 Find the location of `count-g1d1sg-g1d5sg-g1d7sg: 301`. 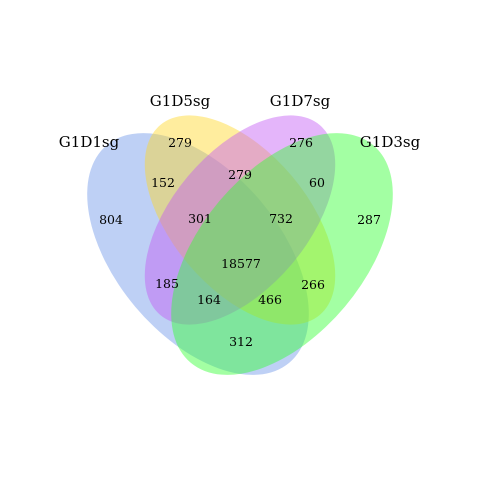

count-g1d1sg-g1d5sg-g1d7sg: 301 is located at coordinates (200, 218).